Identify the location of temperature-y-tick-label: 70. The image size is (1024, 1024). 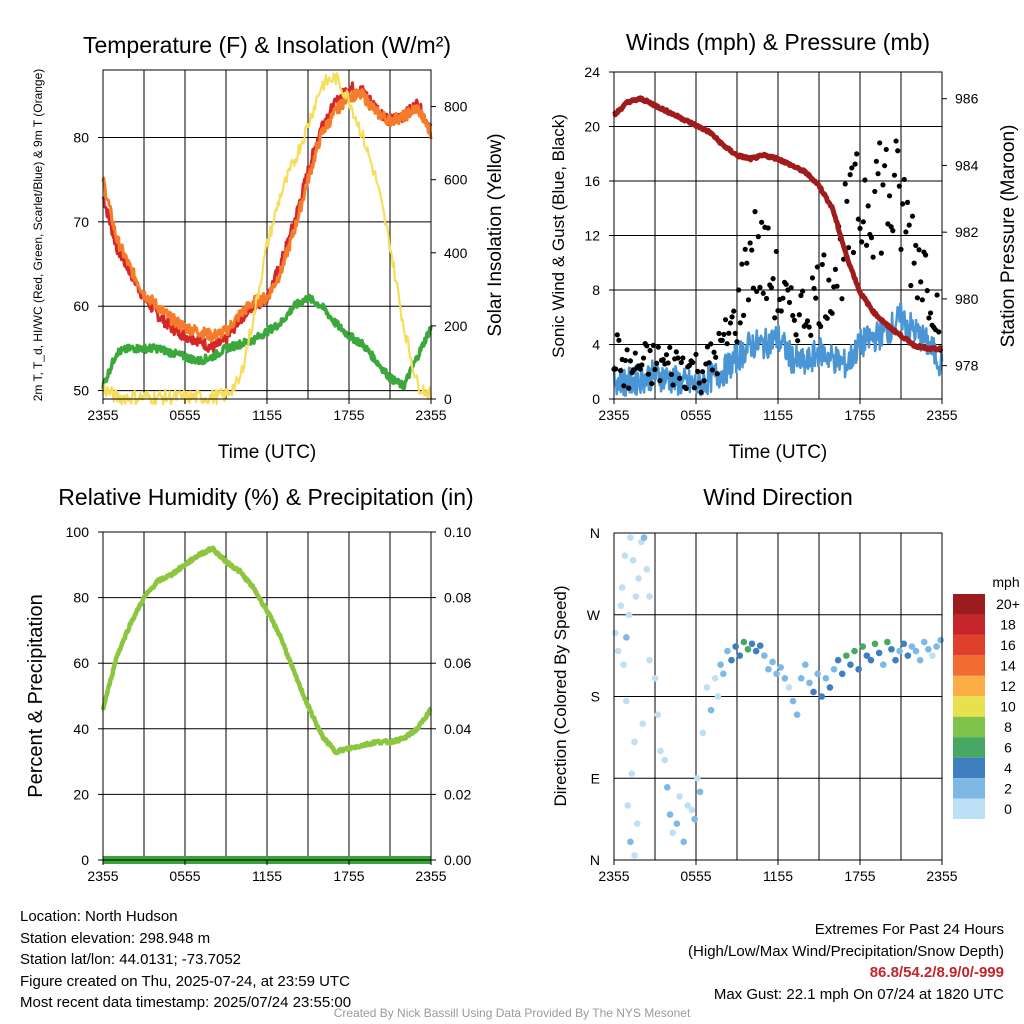
(81, 222).